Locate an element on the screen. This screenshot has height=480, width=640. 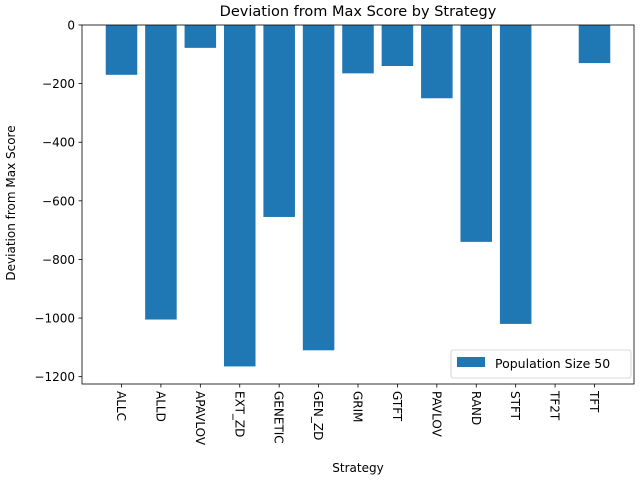
bar-gtft is located at coordinates (397, 46).